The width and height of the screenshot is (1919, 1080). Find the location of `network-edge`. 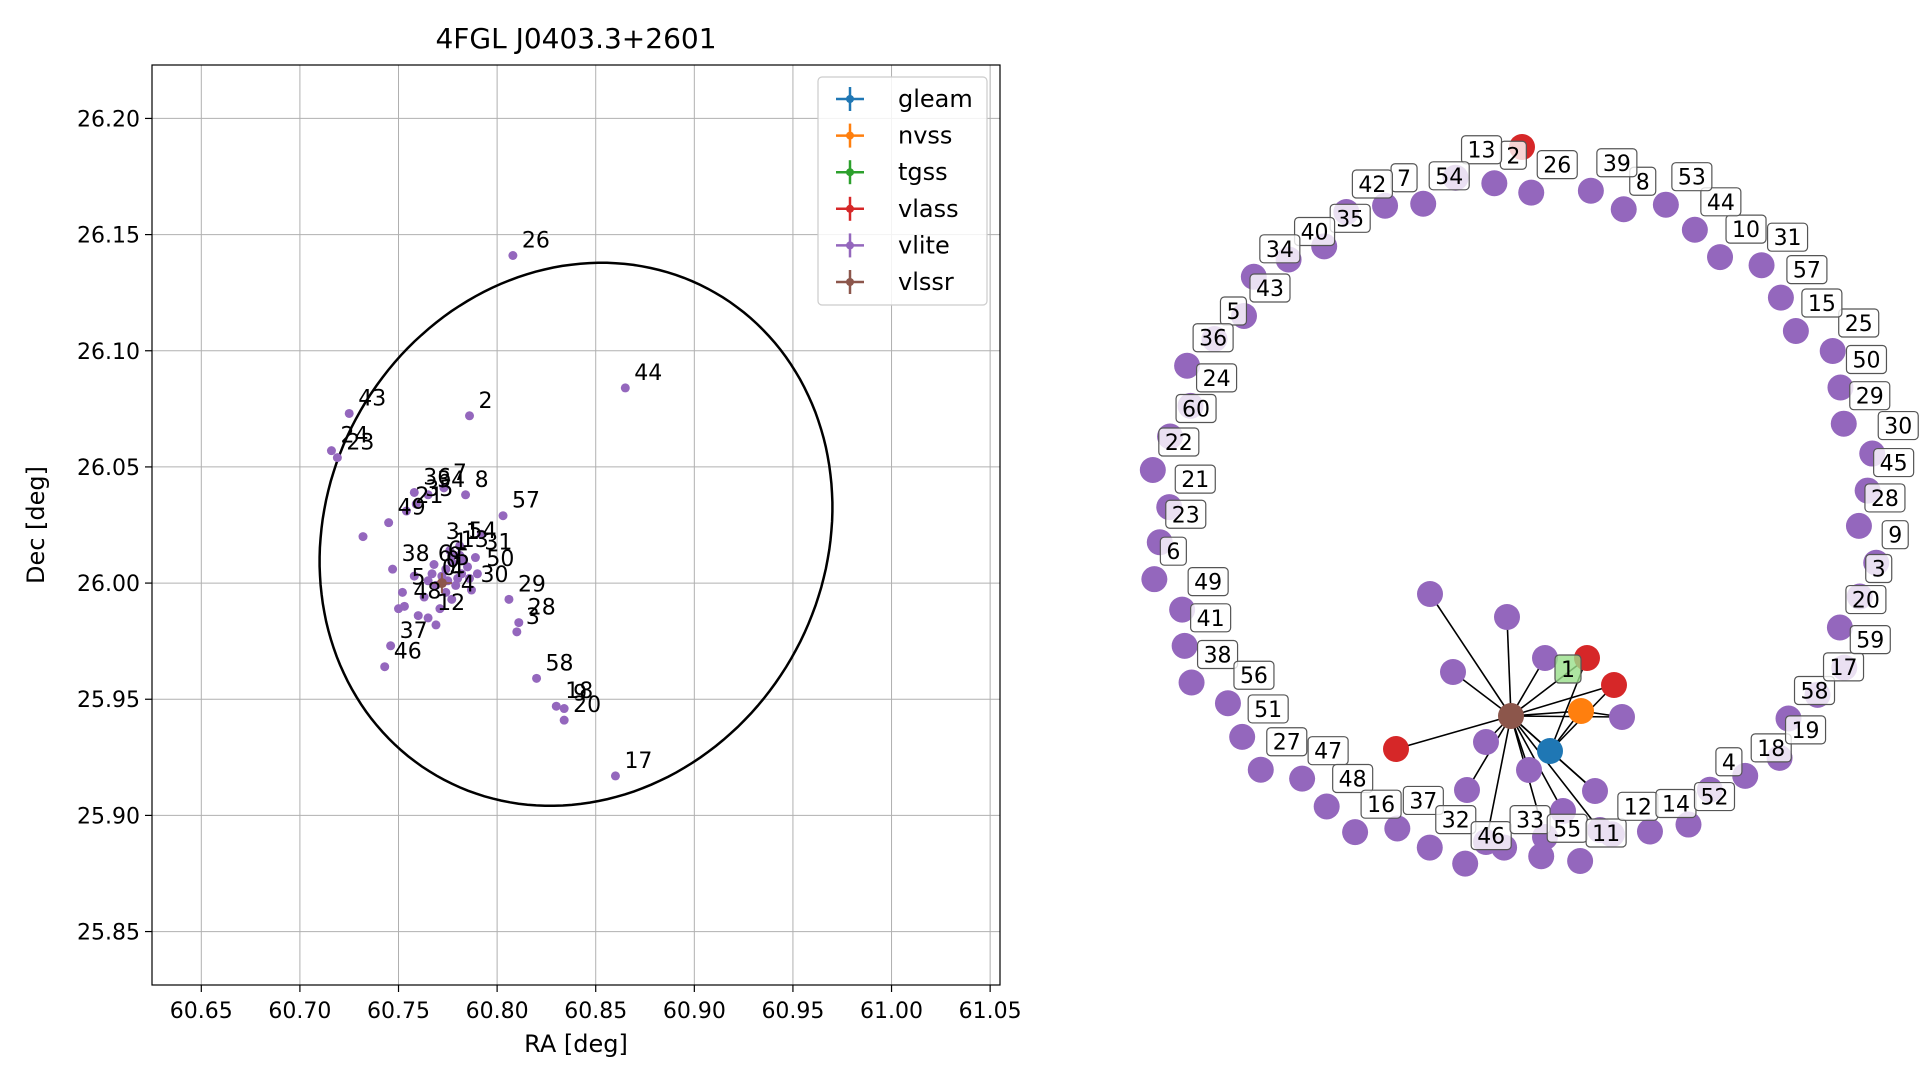

network-edge is located at coordinates (1470, 655).